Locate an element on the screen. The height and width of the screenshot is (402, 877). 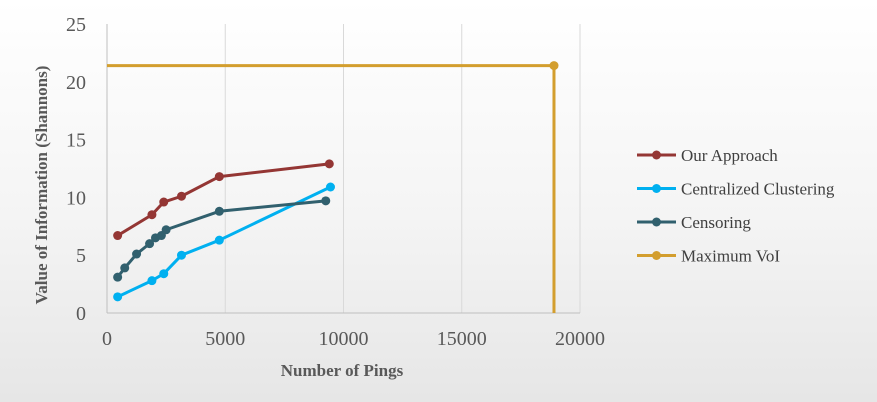
series-censoring is located at coordinates (222, 239).